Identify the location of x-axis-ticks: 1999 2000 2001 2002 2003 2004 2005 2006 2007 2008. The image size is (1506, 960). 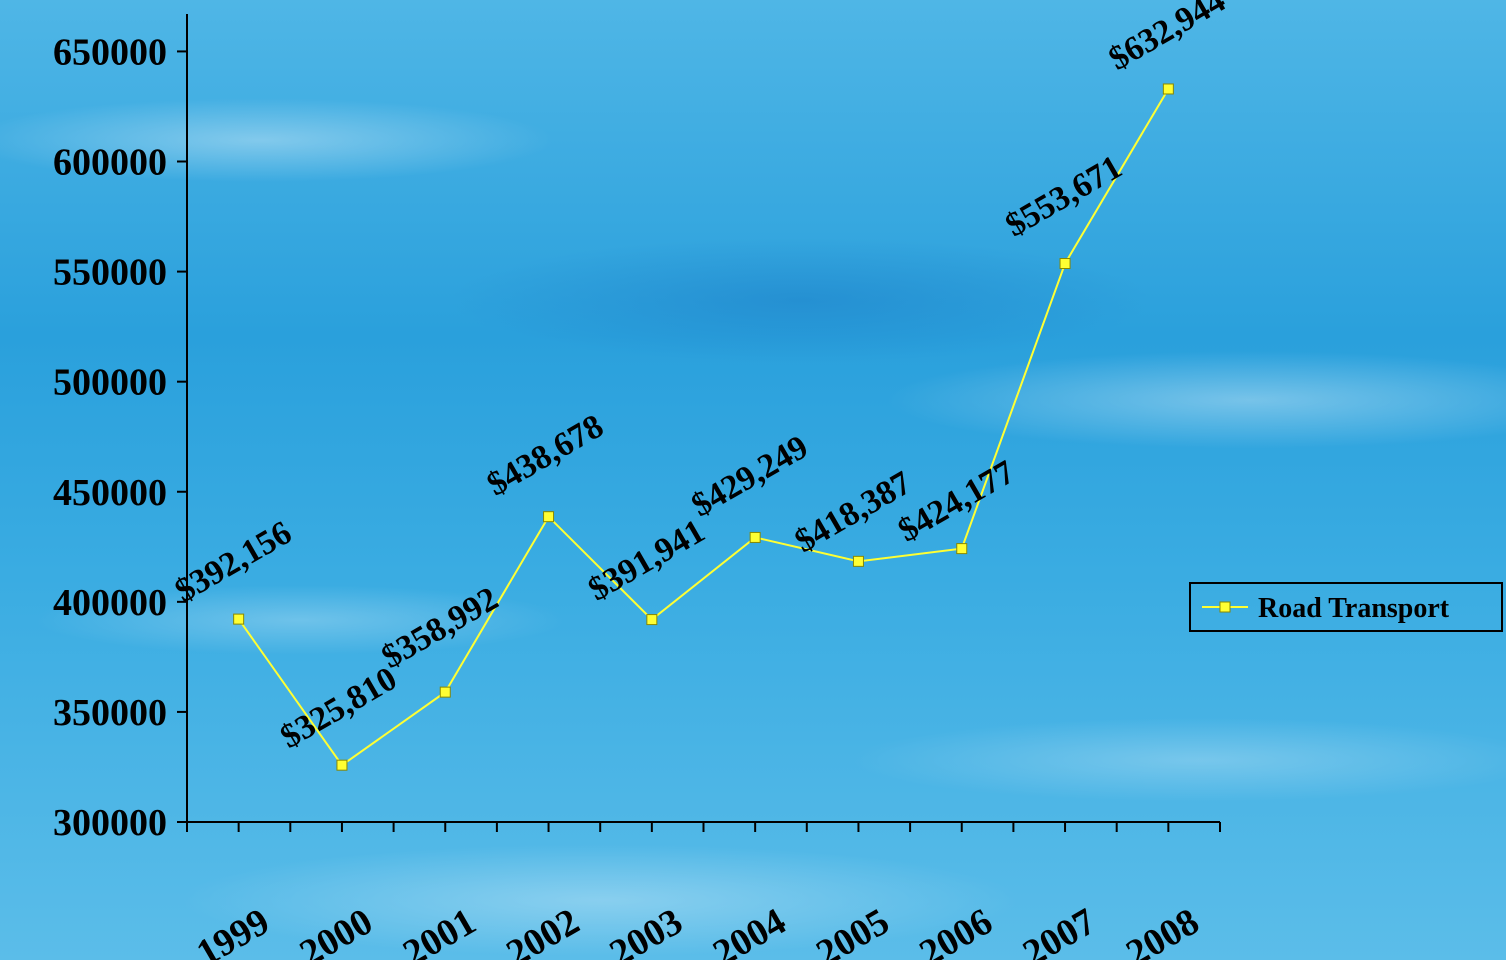
(703, 891).